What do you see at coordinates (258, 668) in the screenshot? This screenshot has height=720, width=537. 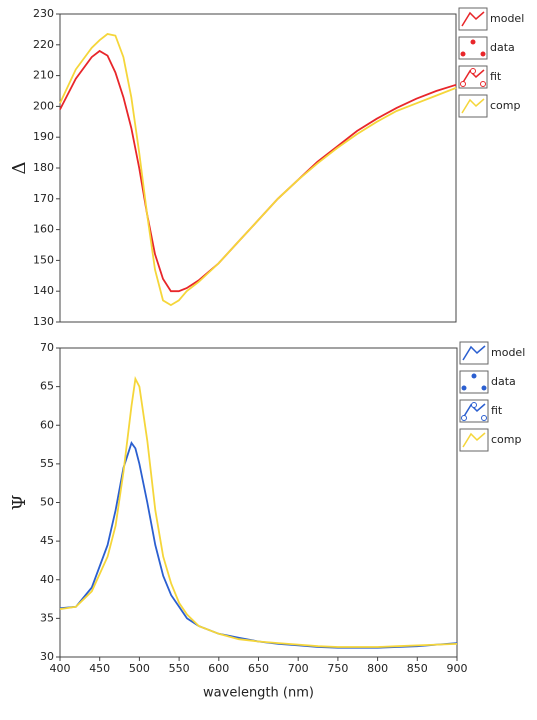 I see `x-tick-label: 650` at bounding box center [258, 668].